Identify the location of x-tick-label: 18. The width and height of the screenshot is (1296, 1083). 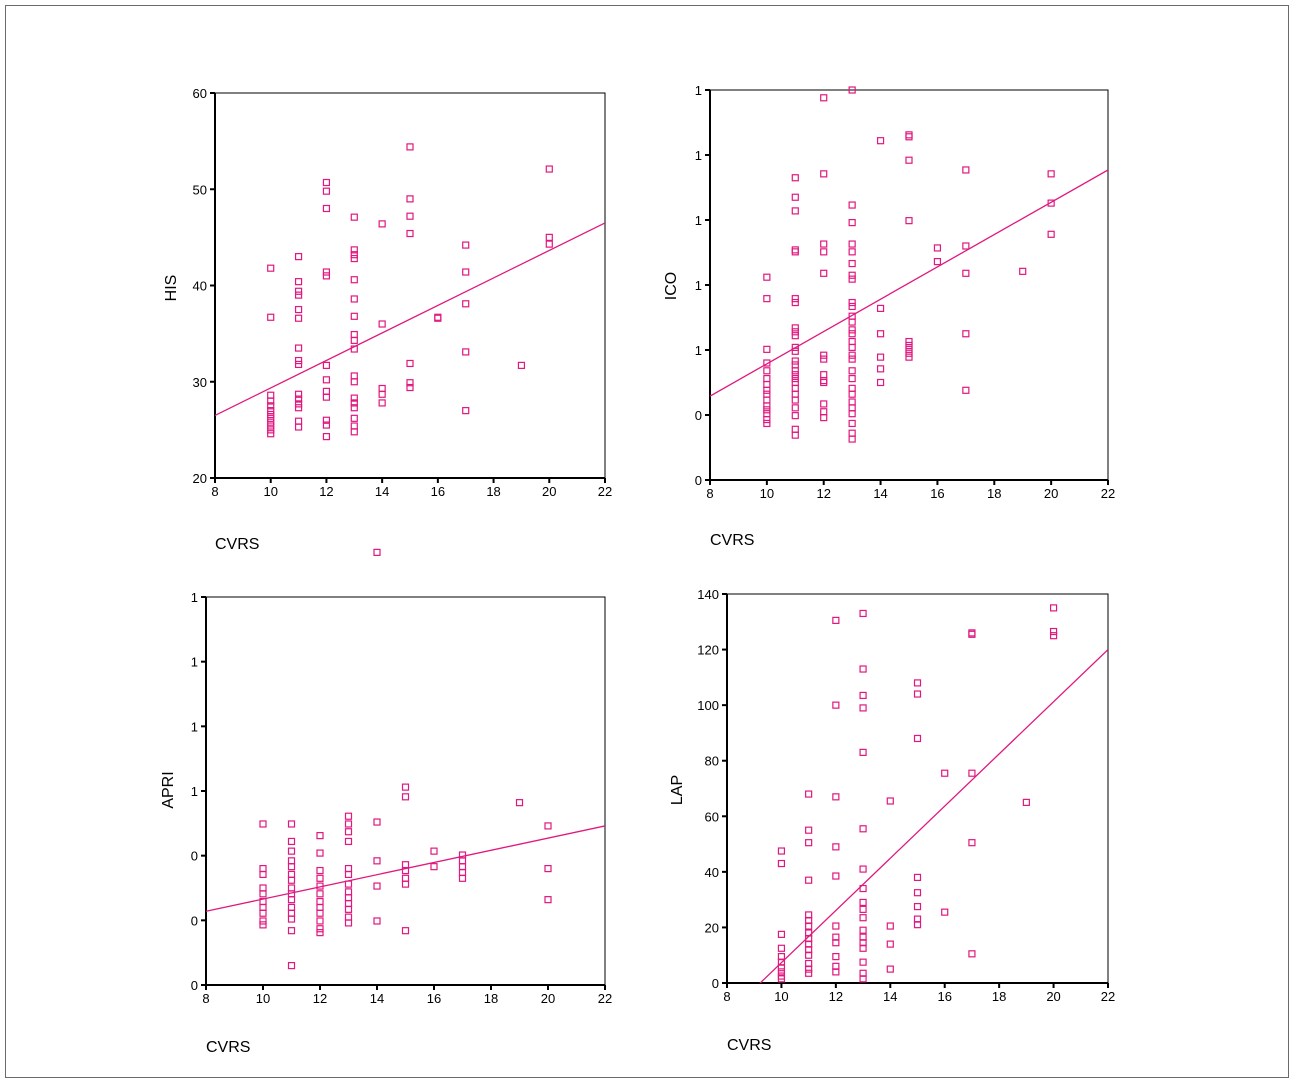
(493, 491).